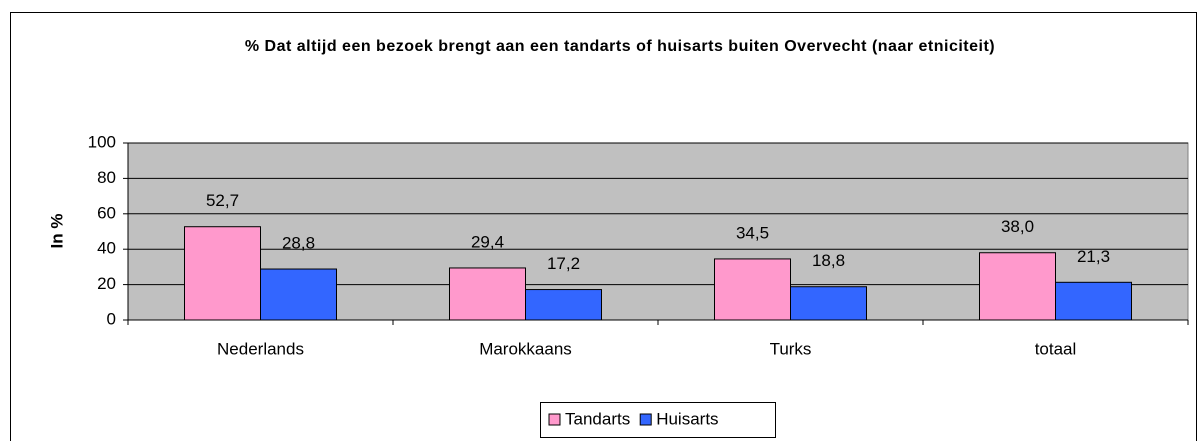 The width and height of the screenshot is (1200, 441). Describe the element at coordinates (111, 318) in the screenshot. I see `y-tick-label: 0` at that location.